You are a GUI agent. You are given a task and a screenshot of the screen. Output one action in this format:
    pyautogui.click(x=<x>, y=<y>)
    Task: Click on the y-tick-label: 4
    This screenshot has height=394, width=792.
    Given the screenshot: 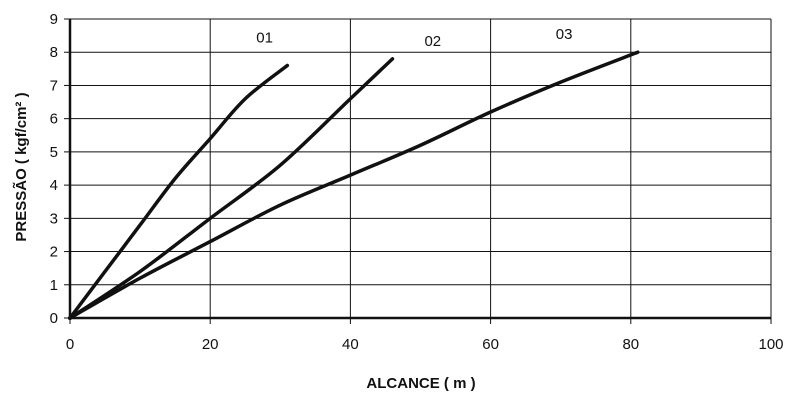 What is the action you would take?
    pyautogui.click(x=54, y=185)
    